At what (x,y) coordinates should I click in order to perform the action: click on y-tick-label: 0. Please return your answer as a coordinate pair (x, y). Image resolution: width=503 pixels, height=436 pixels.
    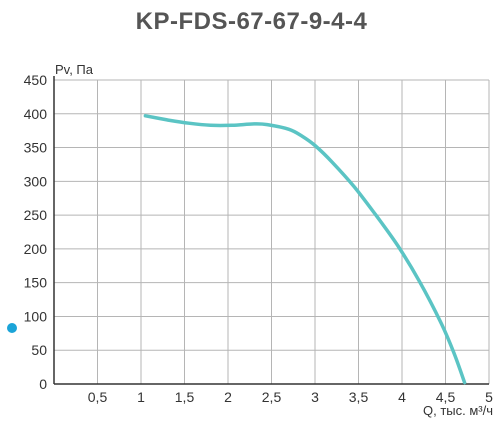
    Looking at the image, I should click on (43, 384).